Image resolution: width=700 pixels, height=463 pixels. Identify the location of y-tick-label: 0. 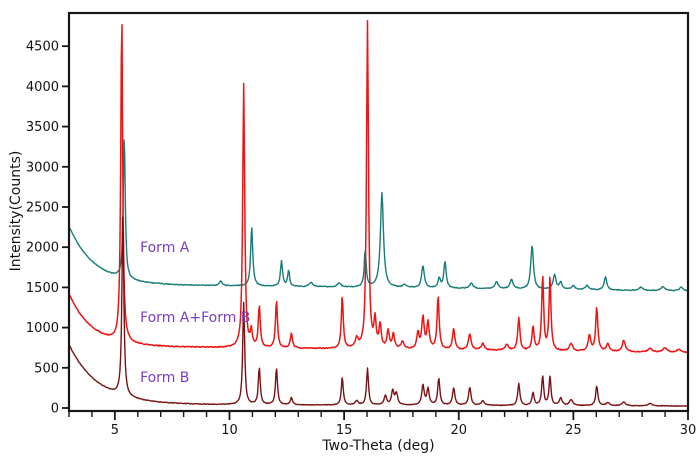
(55, 409).